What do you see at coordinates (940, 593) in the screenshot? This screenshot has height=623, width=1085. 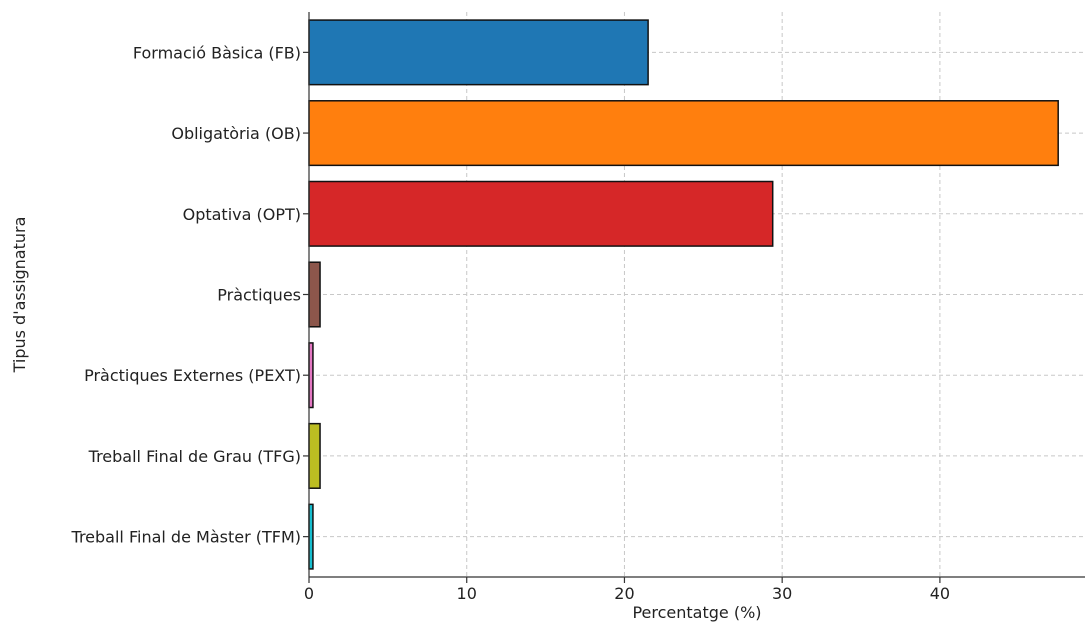 I see `x-tick-label: 40` at bounding box center [940, 593].